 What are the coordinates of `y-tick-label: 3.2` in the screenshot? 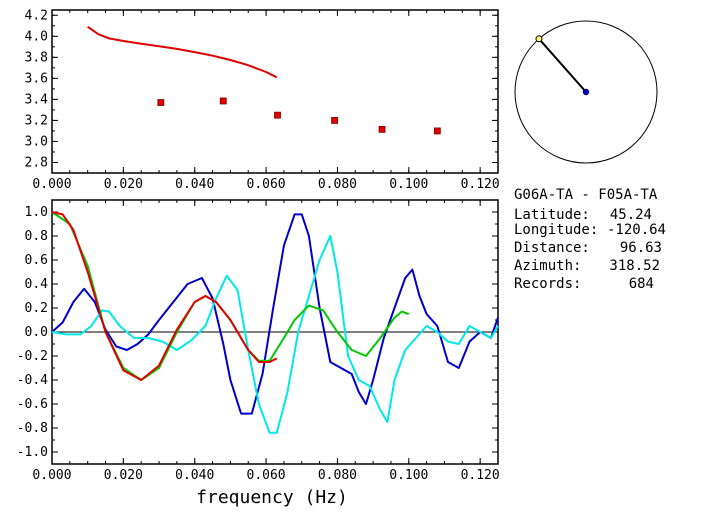 It's located at (36, 120).